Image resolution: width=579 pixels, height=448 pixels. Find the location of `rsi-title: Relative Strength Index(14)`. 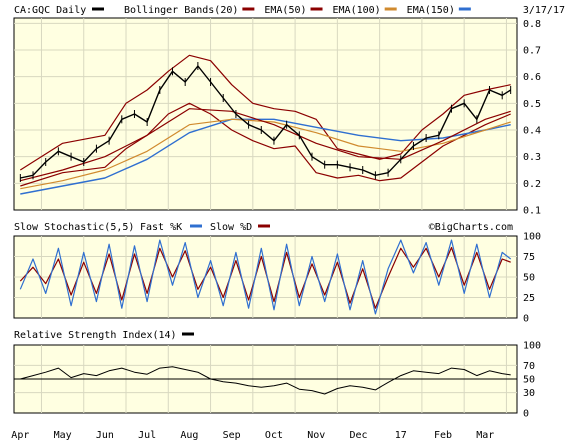

rsi-title: Relative Strength Index(14) is located at coordinates (95, 335).